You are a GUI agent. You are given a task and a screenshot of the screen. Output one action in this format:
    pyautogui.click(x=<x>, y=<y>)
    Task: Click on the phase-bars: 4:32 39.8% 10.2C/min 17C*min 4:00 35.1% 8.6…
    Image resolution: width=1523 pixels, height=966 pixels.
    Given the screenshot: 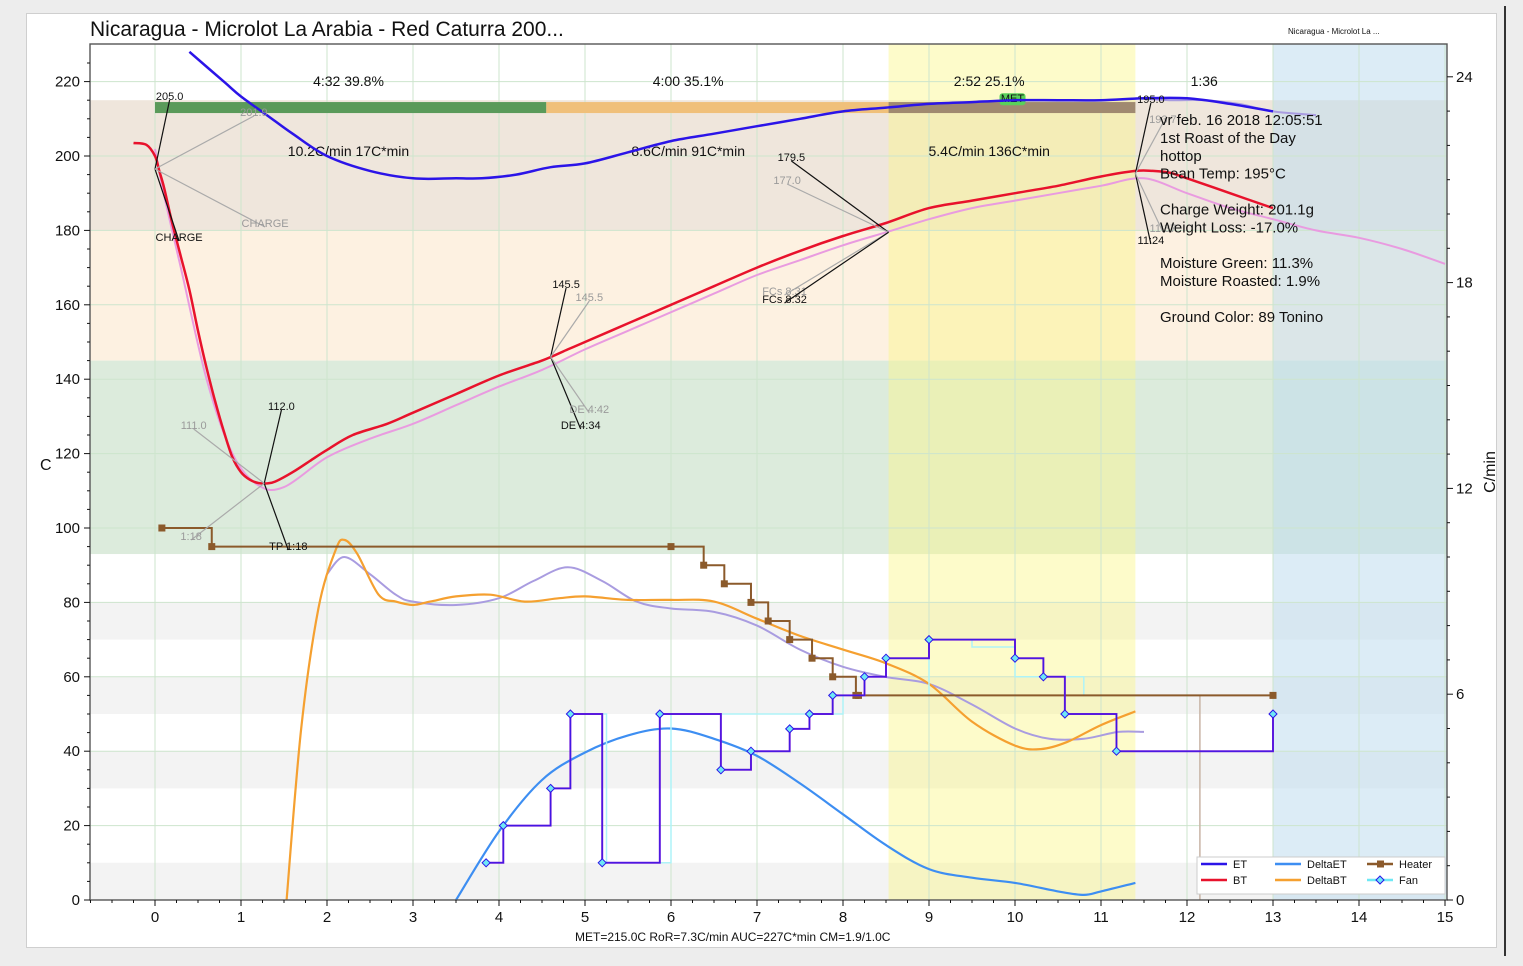 What is the action you would take?
    pyautogui.click(x=686, y=116)
    